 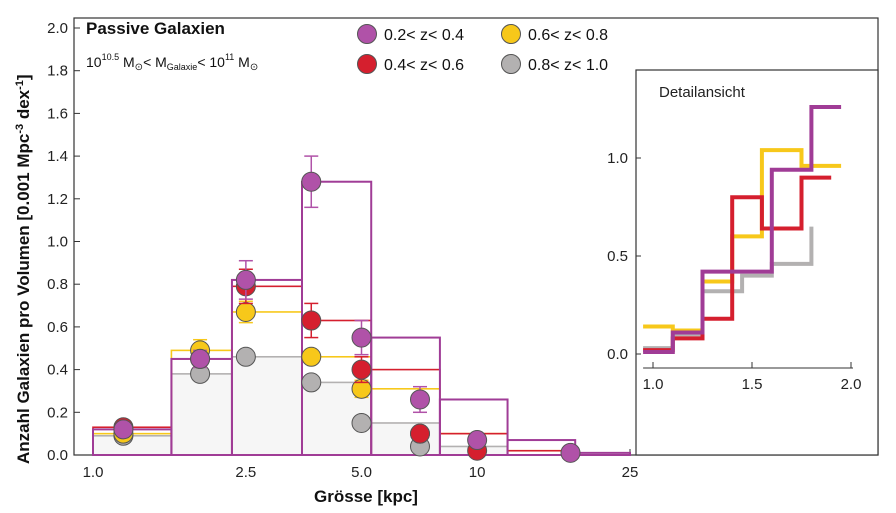 What do you see at coordinates (57, 284) in the screenshot?
I see `y-tick-label: 0.8` at bounding box center [57, 284].